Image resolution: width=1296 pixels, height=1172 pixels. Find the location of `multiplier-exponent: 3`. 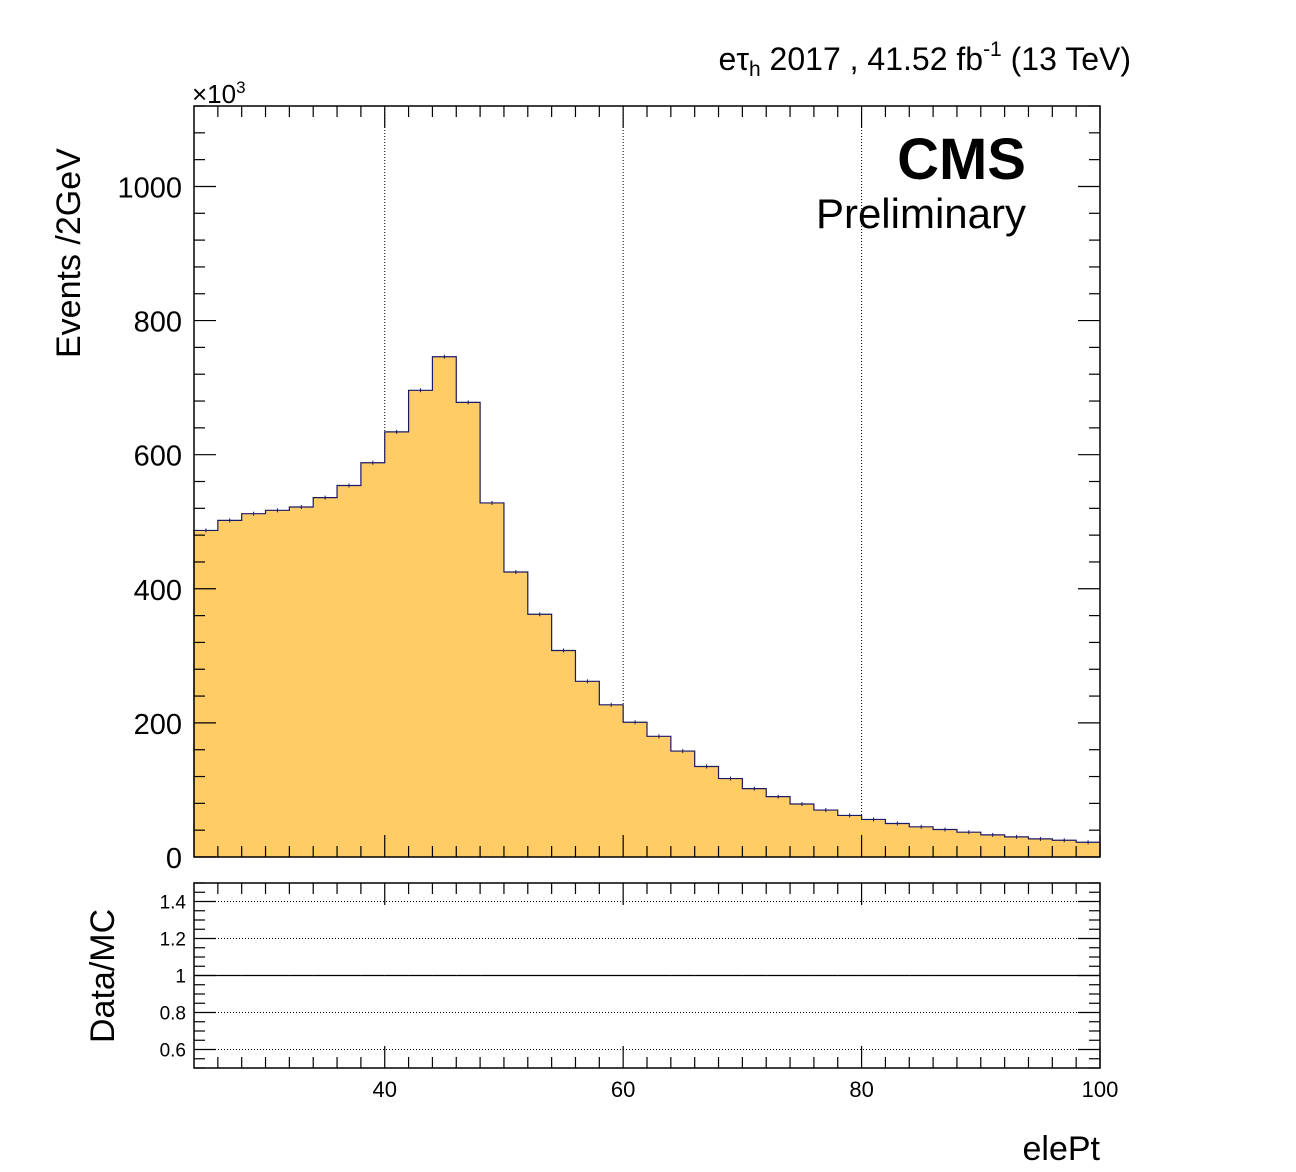

multiplier-exponent: 3 is located at coordinates (241, 87).